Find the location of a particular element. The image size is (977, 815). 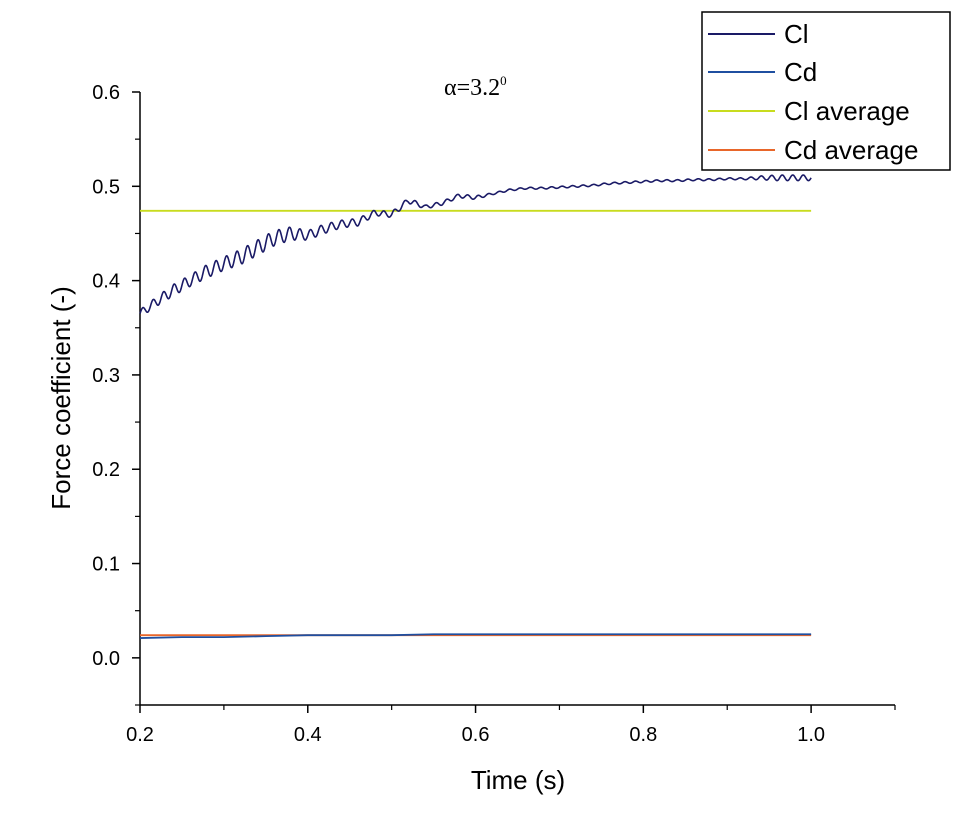

x-tick-label: 1.0 is located at coordinates (811, 735).